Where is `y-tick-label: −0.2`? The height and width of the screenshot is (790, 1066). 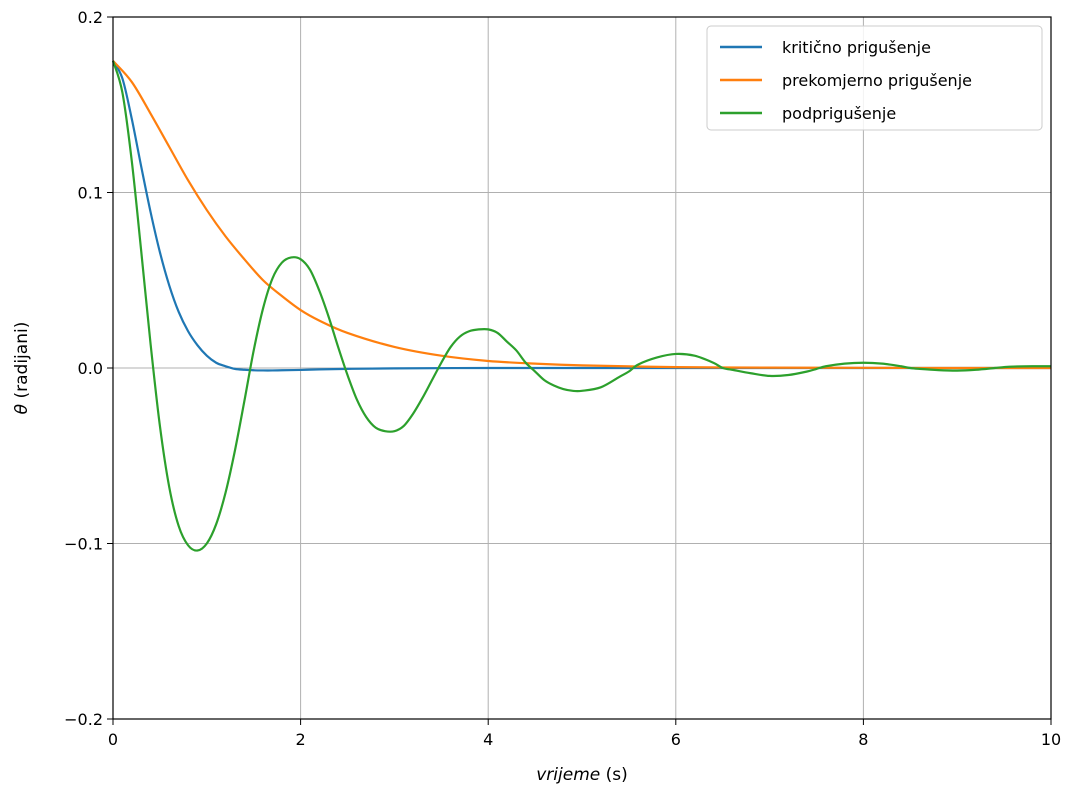
y-tick-label: −0.2 is located at coordinates (83, 719).